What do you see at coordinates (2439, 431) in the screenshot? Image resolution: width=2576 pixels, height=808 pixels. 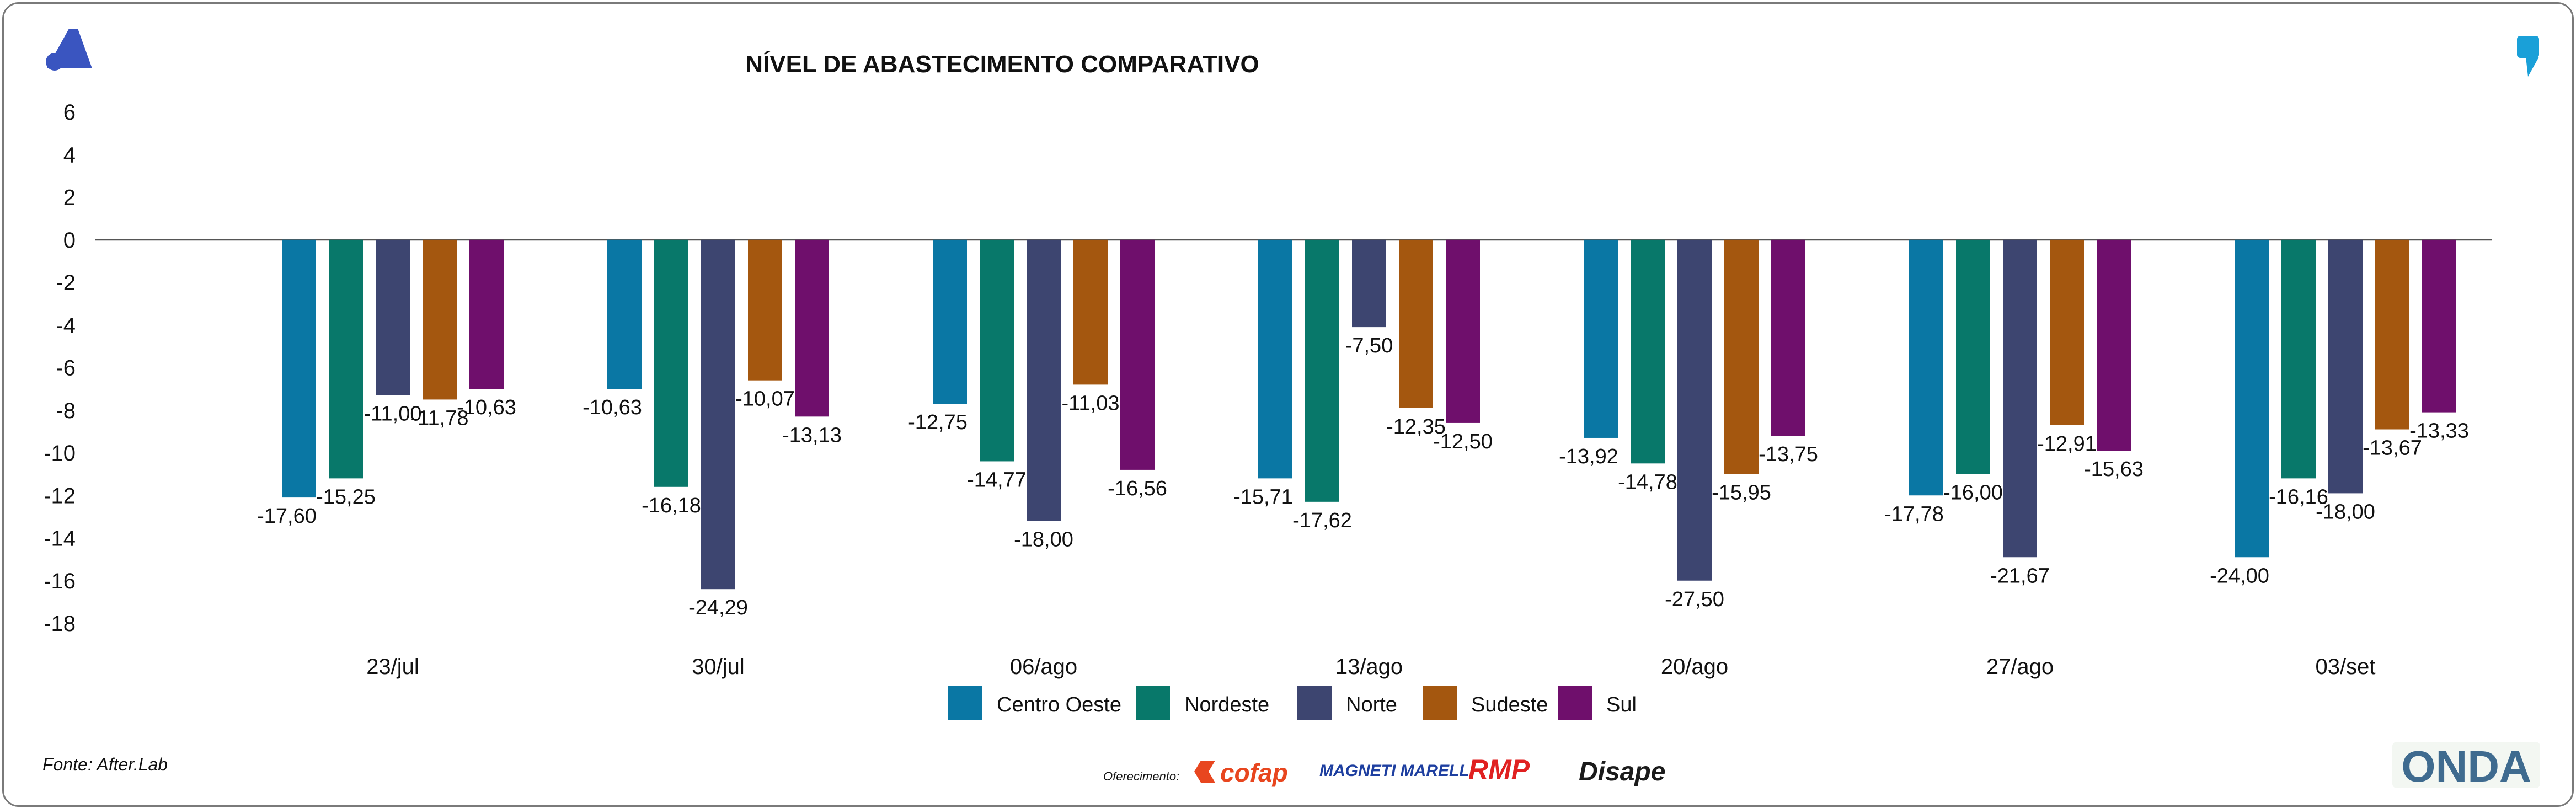 I see `data-label: -13,33` at bounding box center [2439, 431].